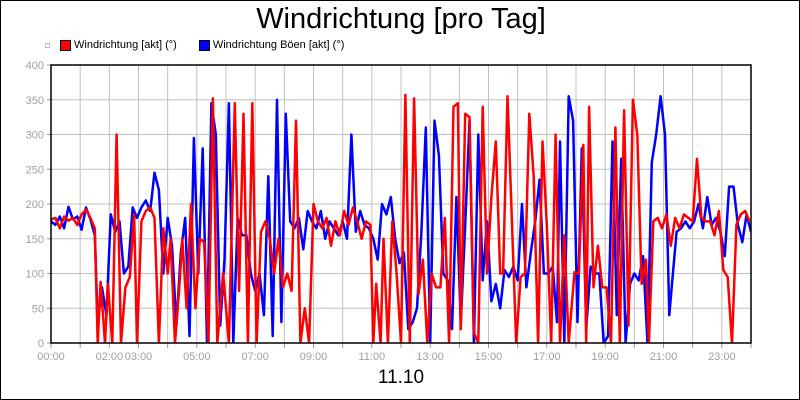  I want to click on x-tick-label: 21:00, so click(664, 357).